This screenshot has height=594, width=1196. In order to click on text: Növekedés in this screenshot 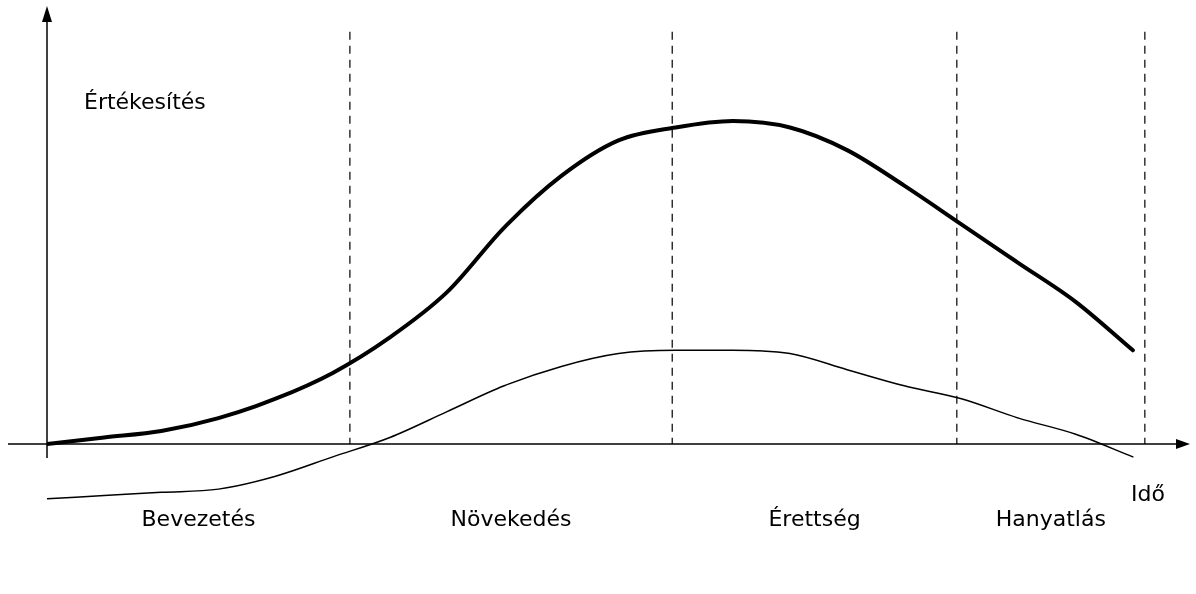, I will do `click(511, 518)`.